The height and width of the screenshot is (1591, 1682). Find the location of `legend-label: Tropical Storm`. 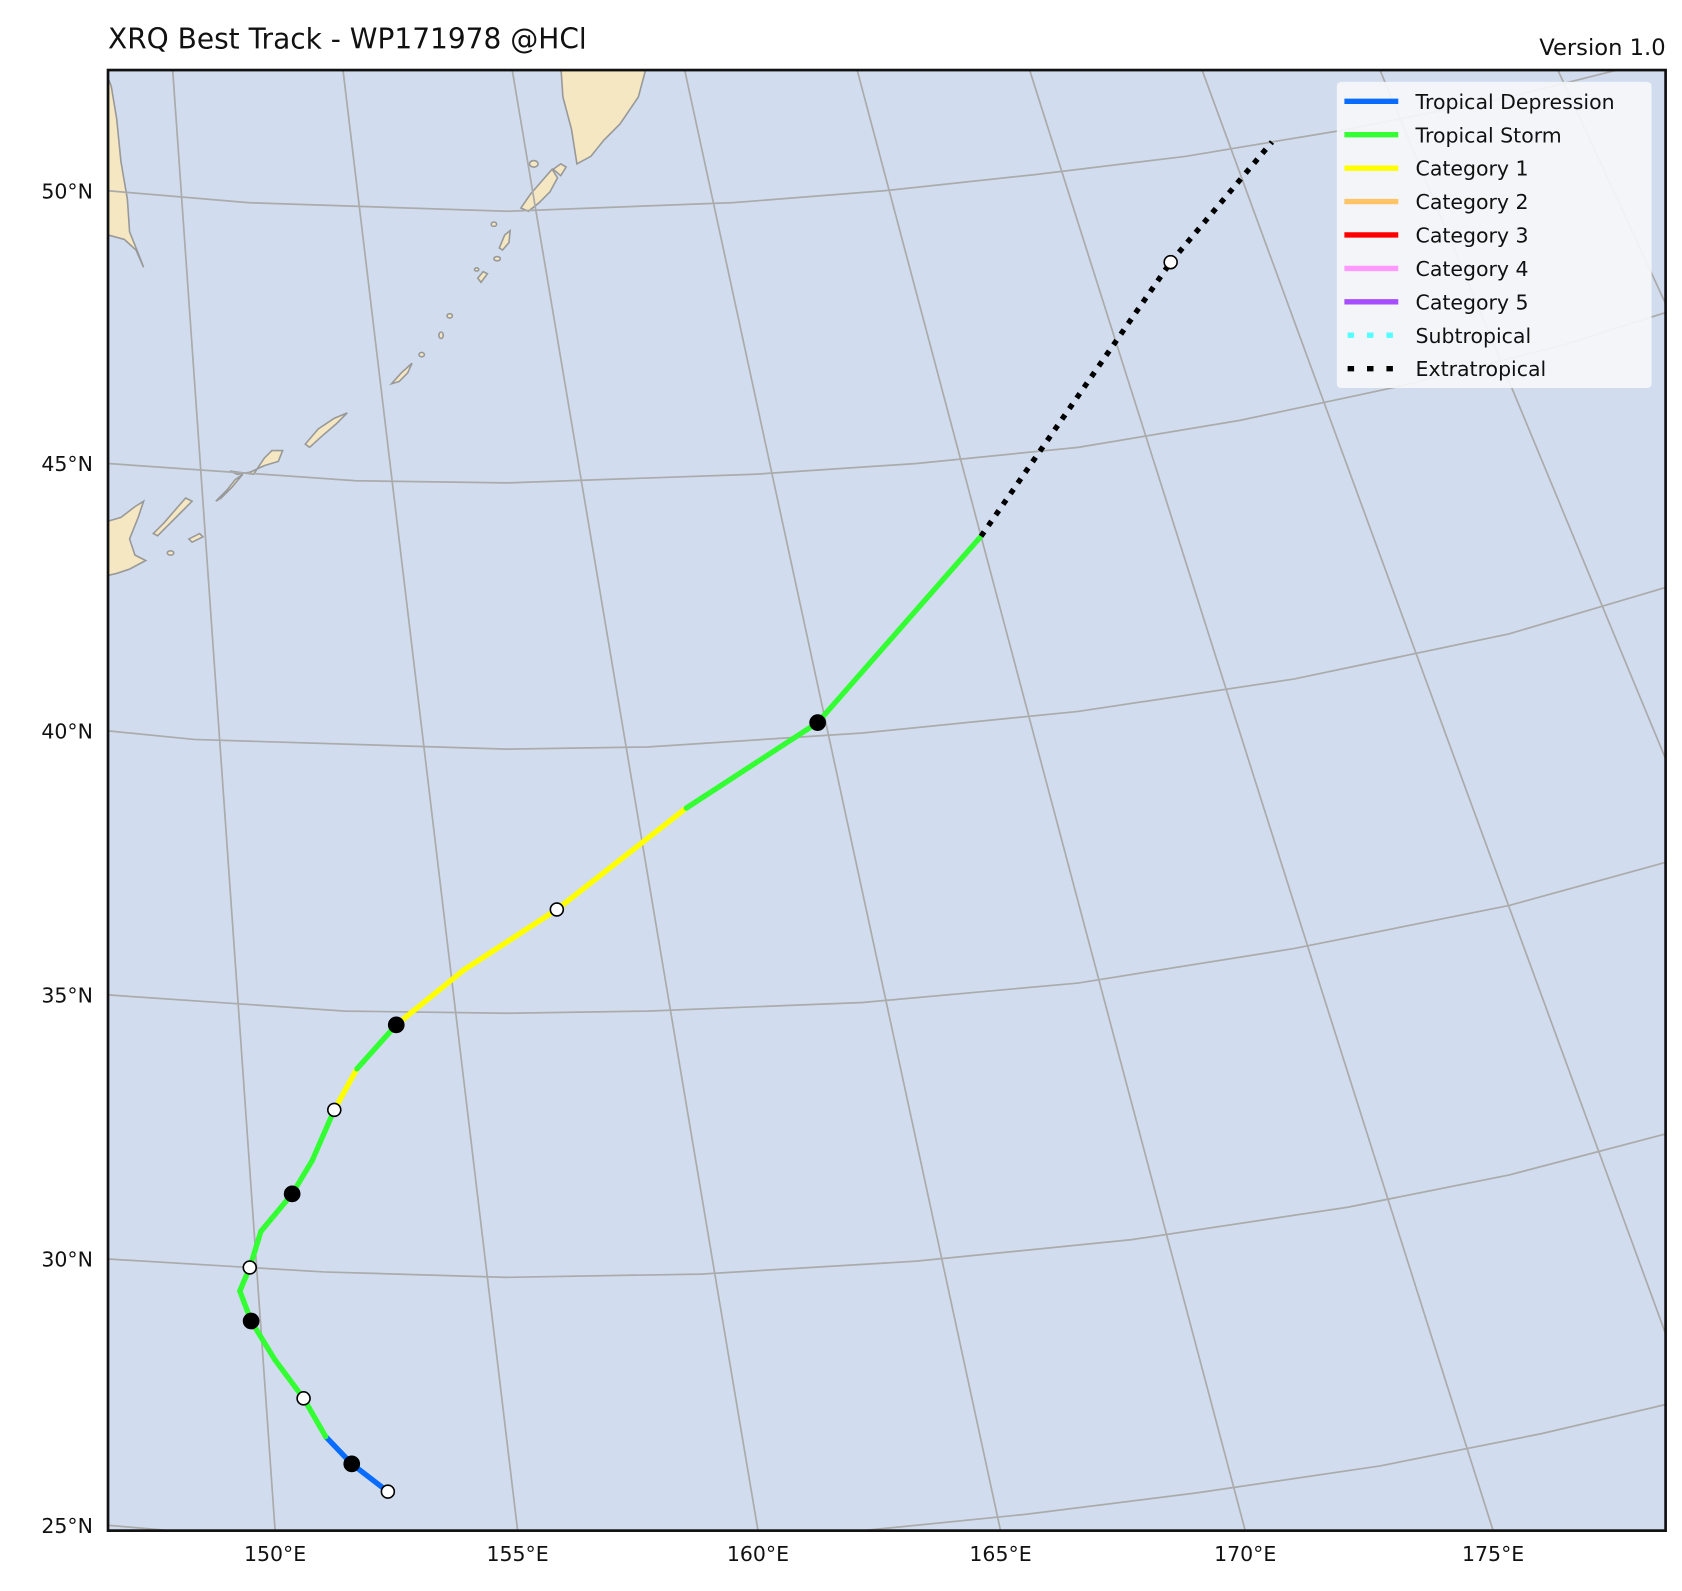

legend-label: Tropical Storm is located at coordinates (1488, 135).